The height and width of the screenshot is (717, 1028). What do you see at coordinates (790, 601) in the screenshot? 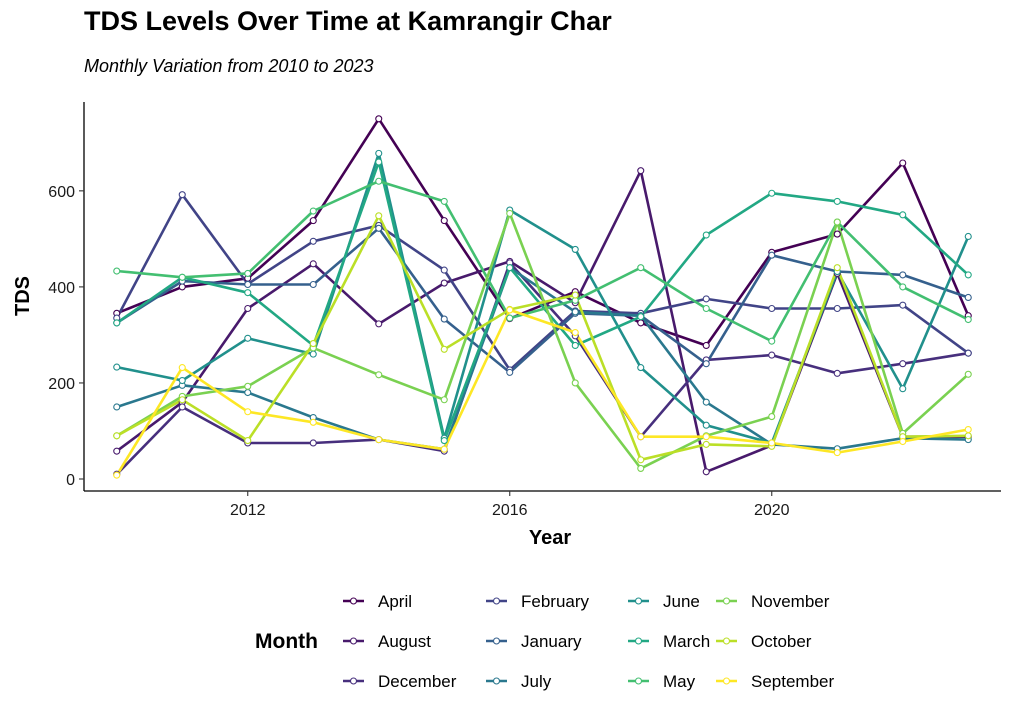
I see `legend-label: November` at bounding box center [790, 601].